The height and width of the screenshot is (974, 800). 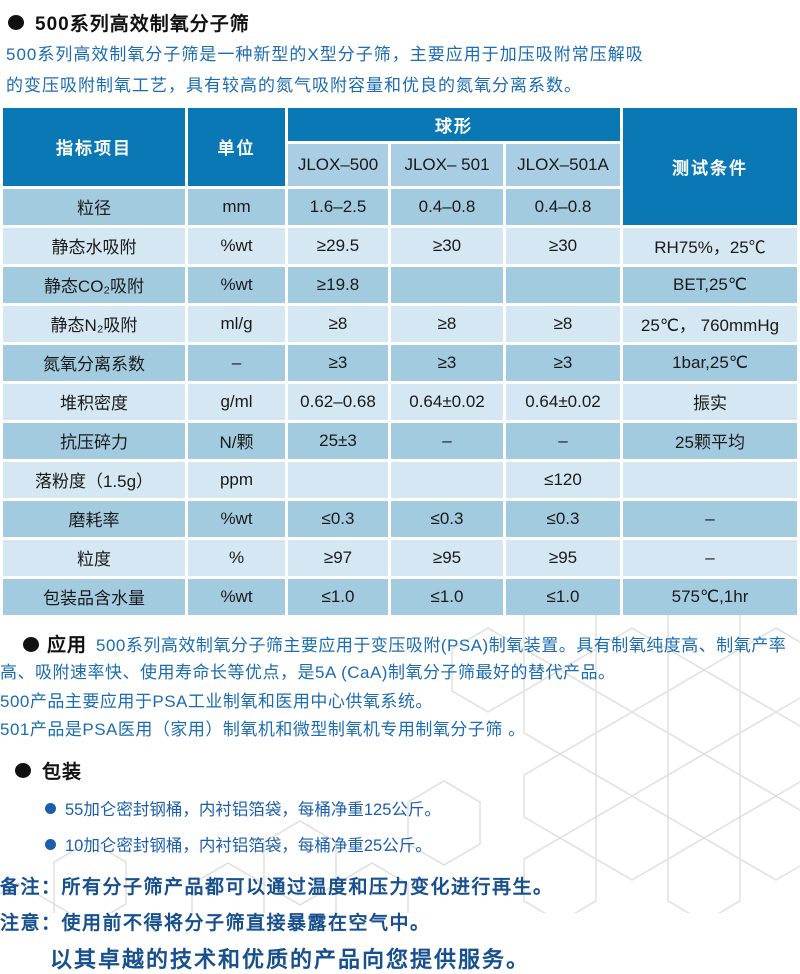 What do you see at coordinates (31, 888) in the screenshot?
I see `remark-label: 备注：` at bounding box center [31, 888].